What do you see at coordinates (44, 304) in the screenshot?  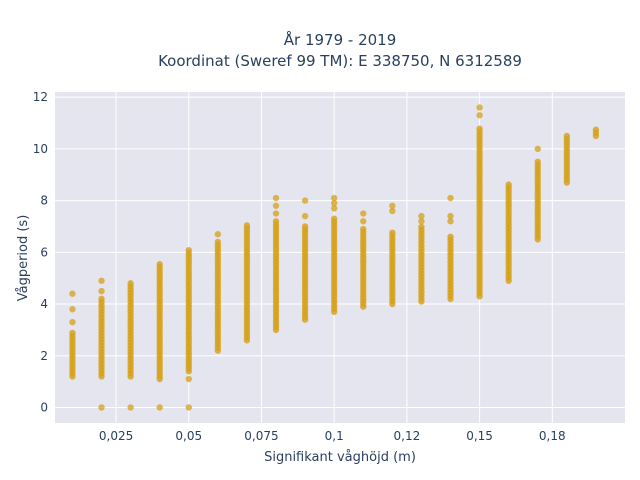 I see `y-tick-label: 4` at bounding box center [44, 304].